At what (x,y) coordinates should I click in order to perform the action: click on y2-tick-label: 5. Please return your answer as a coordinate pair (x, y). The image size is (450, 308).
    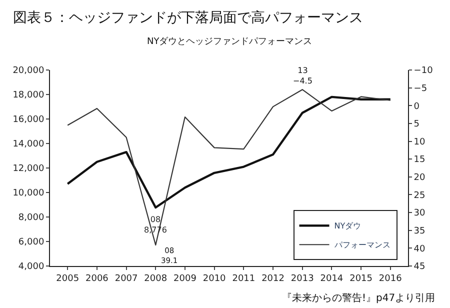
    Looking at the image, I should click on (417, 125).